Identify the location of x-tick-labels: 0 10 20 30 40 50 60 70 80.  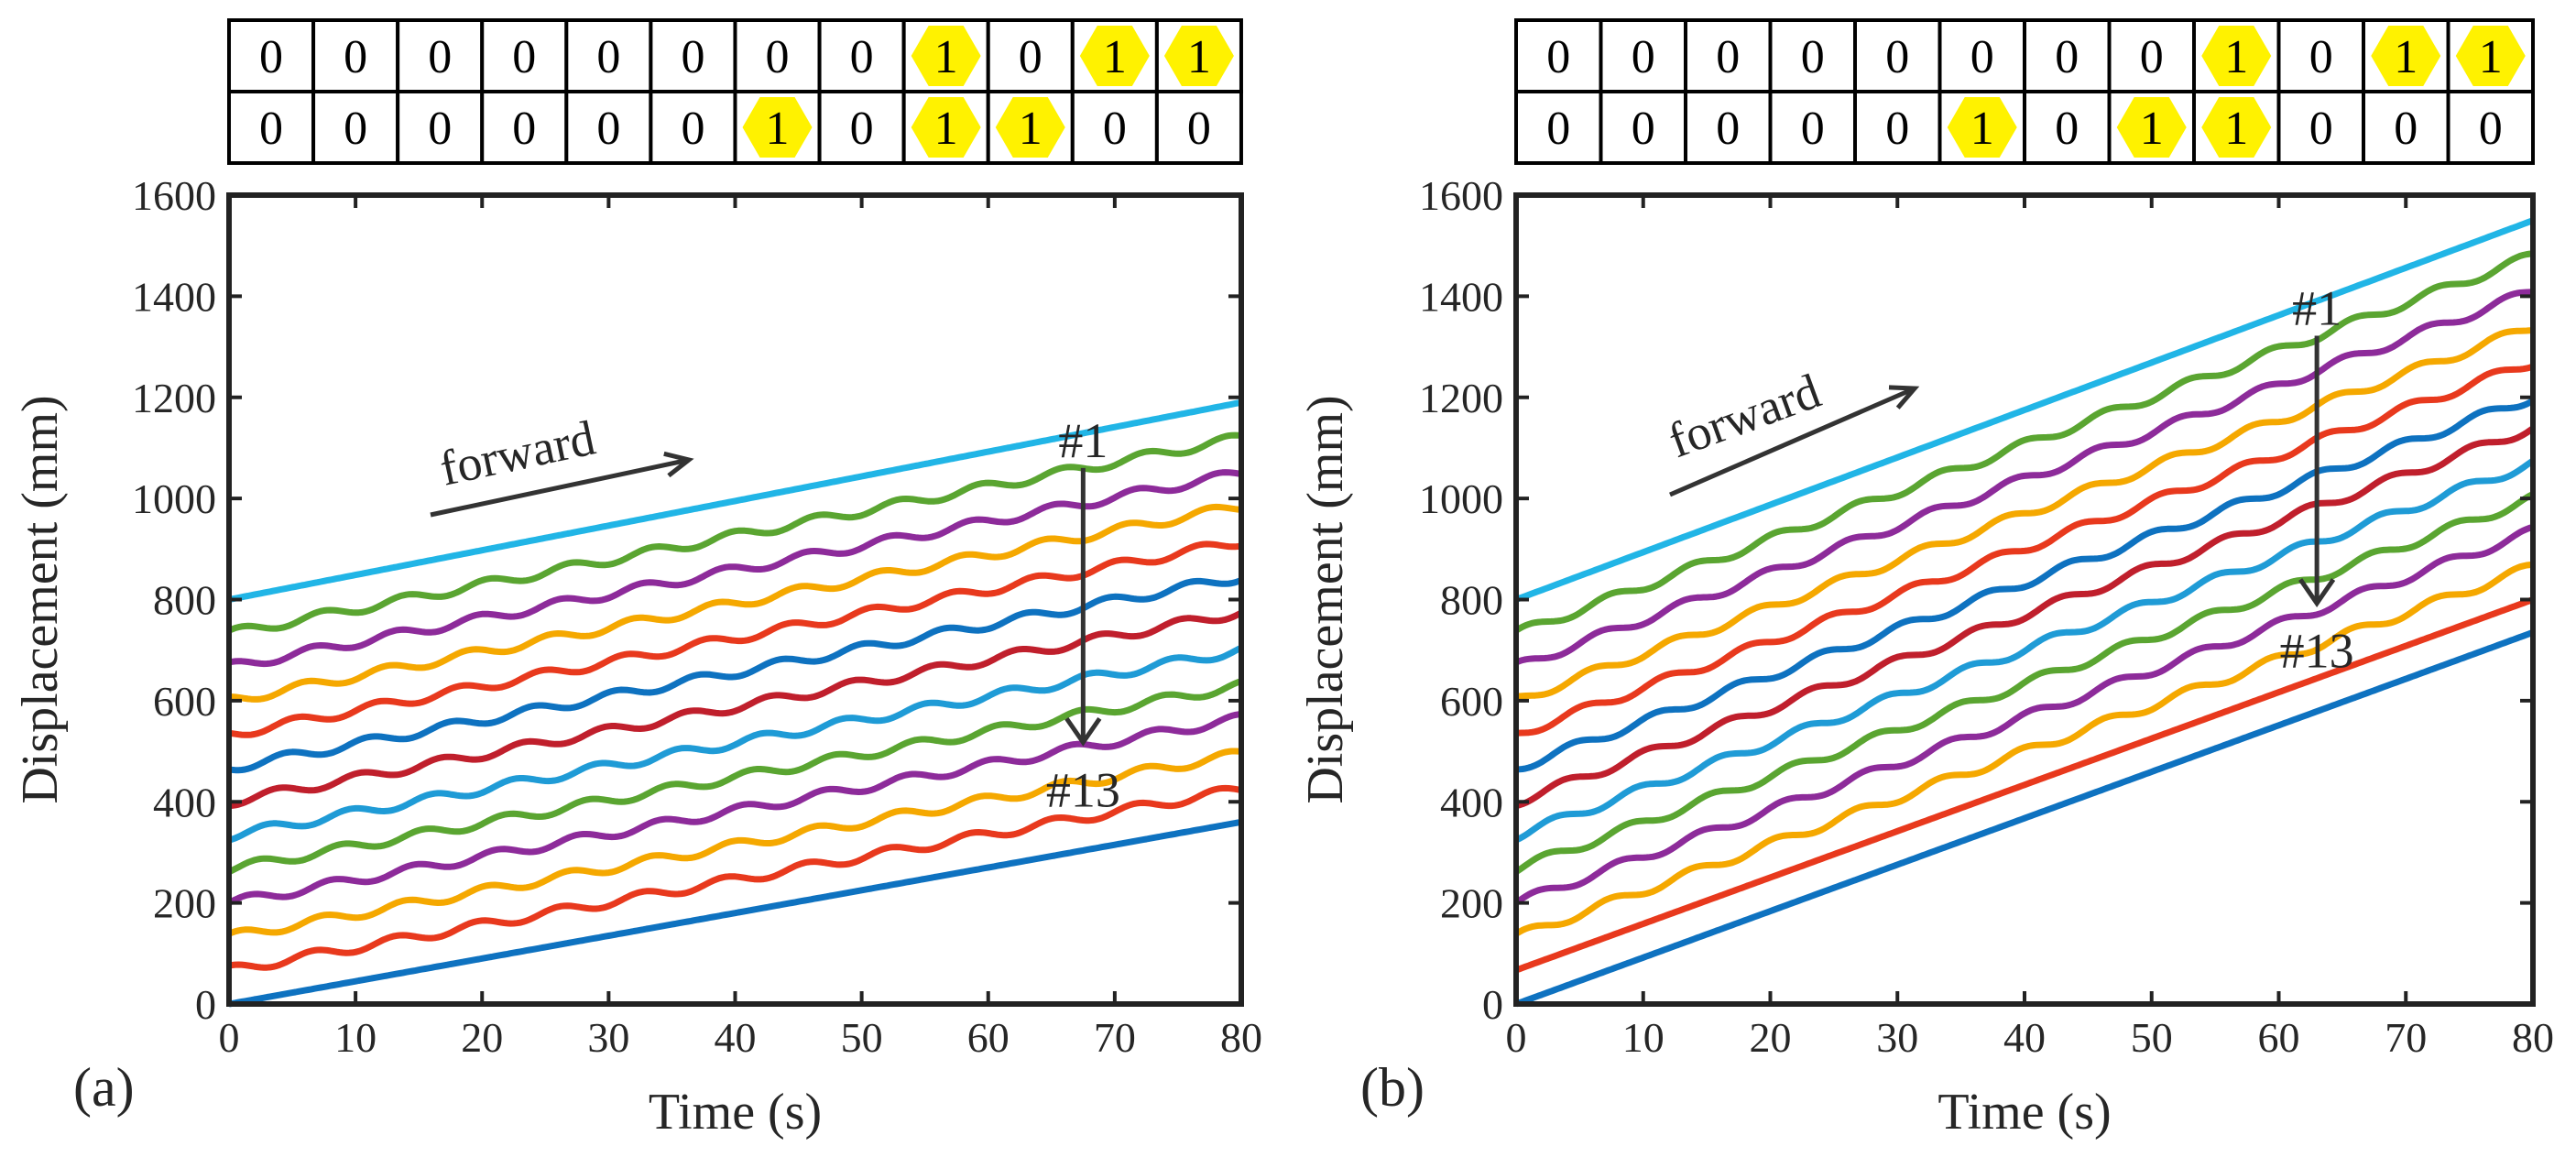
(741, 1037).